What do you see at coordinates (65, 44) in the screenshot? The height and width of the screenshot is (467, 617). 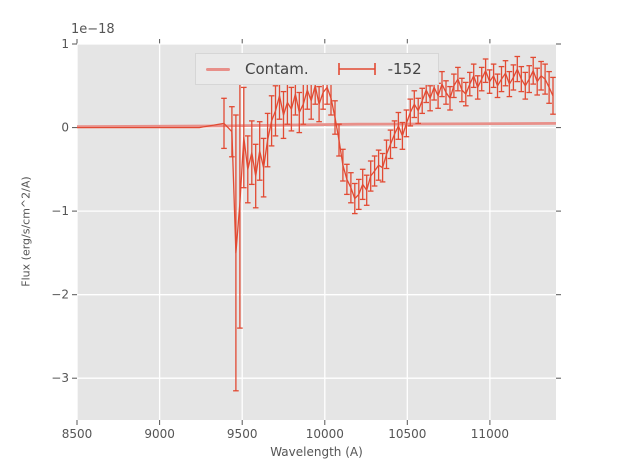 I see `y-tick-label: 1` at bounding box center [65, 44].